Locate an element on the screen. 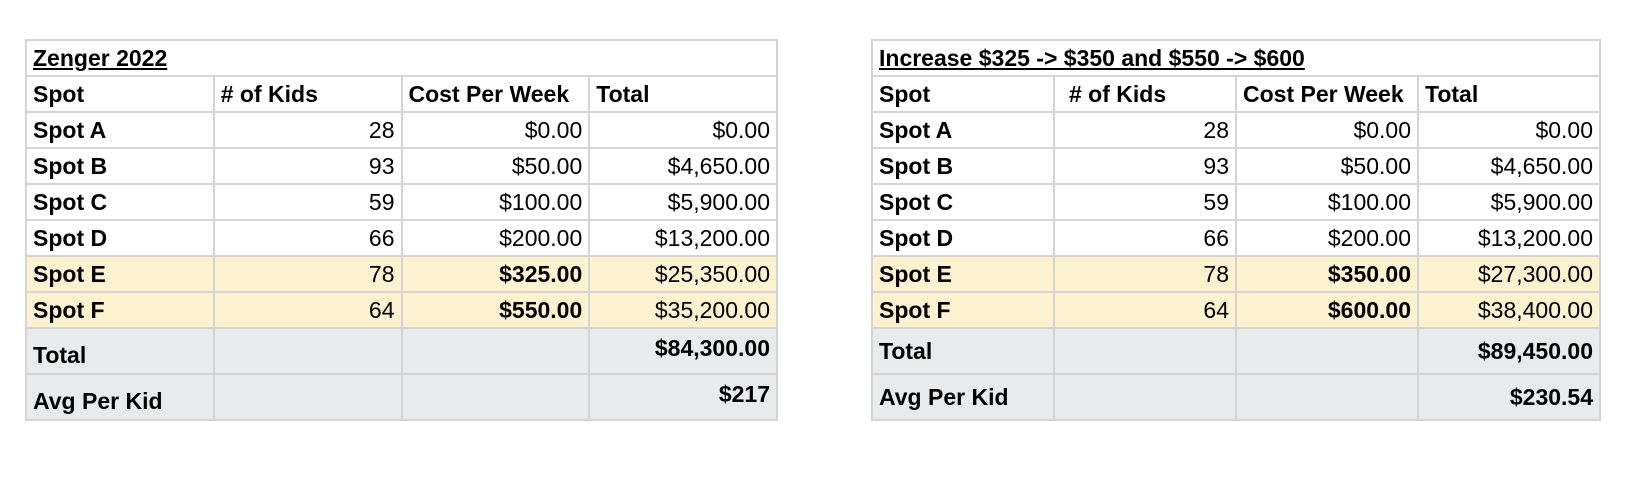 The height and width of the screenshot is (498, 1630). table-row-highlighted: Spot E 78 $325.00 $25,350.00 is located at coordinates (401, 274).